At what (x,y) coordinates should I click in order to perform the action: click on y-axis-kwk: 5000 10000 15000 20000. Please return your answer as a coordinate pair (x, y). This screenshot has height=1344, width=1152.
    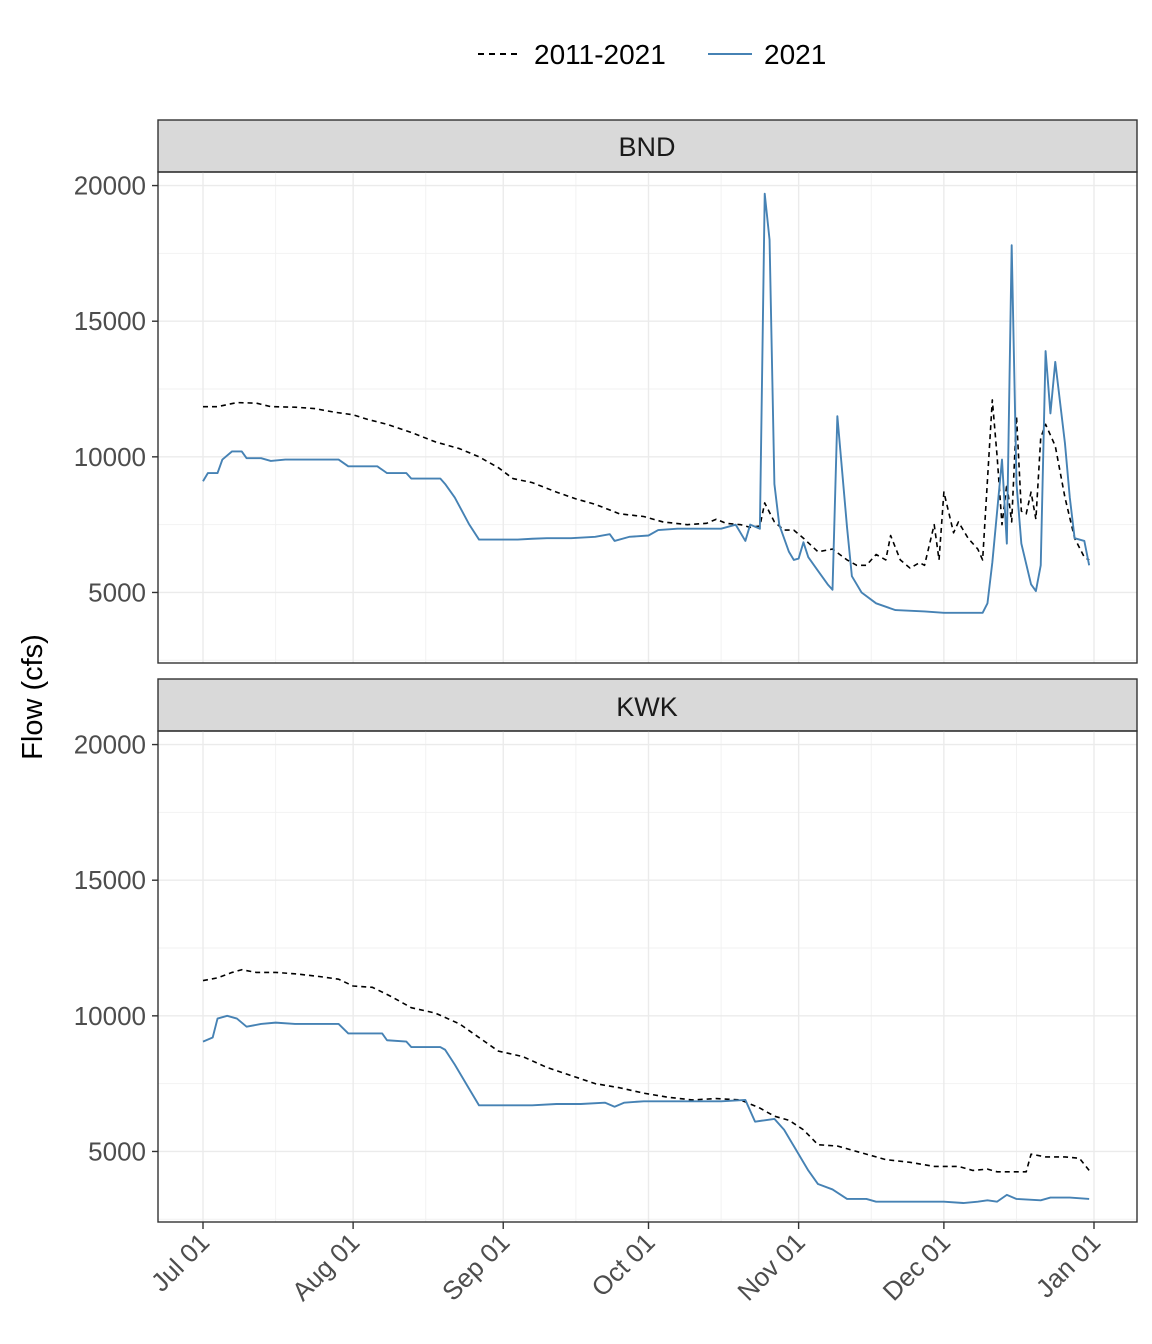
    Looking at the image, I should click on (116, 948).